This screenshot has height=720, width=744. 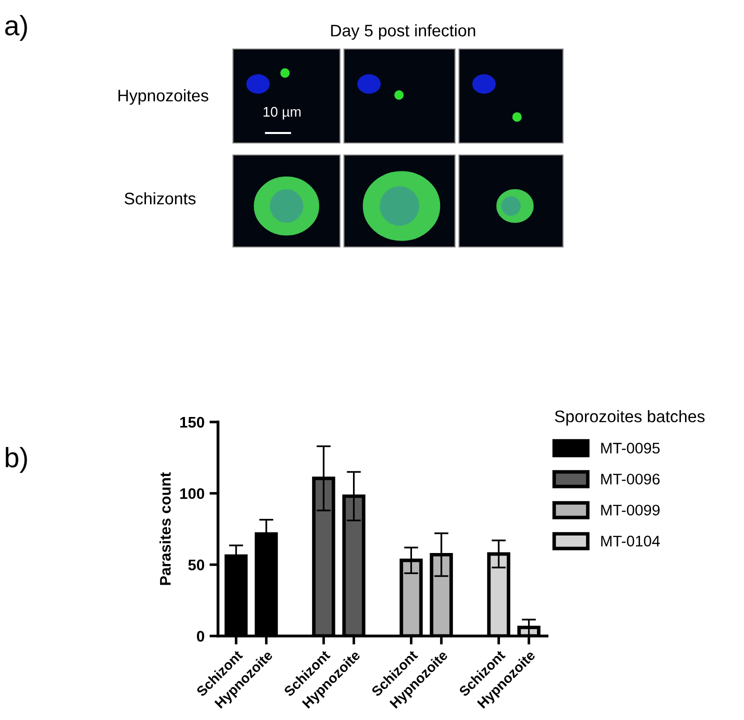 What do you see at coordinates (630, 479) in the screenshot?
I see `legend-label: MT-0096` at bounding box center [630, 479].